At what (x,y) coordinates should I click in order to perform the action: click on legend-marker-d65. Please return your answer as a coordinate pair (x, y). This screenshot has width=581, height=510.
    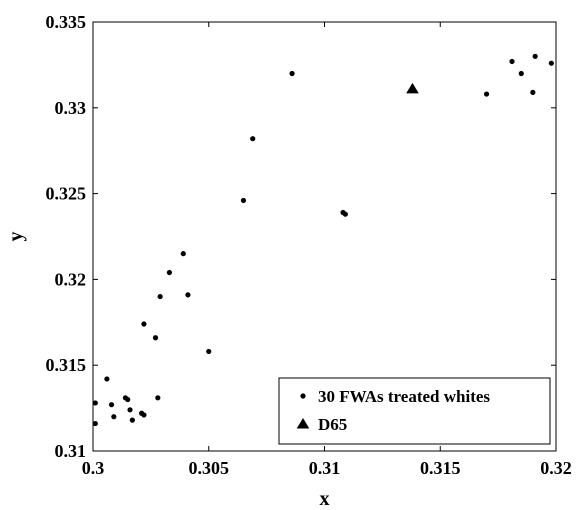
    Looking at the image, I should click on (303, 423).